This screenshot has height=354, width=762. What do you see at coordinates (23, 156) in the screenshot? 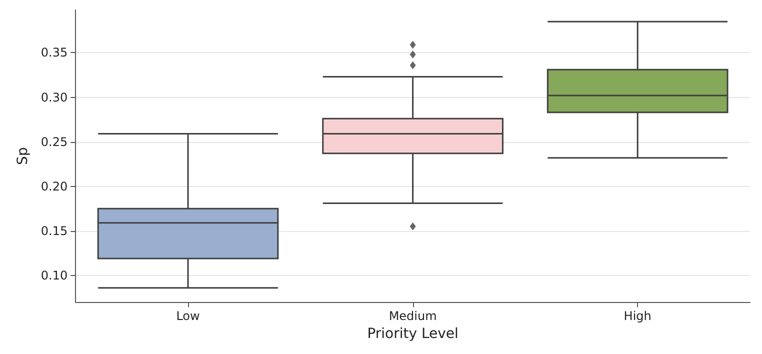
I see `y-axis-title: Sp` at bounding box center [23, 156].